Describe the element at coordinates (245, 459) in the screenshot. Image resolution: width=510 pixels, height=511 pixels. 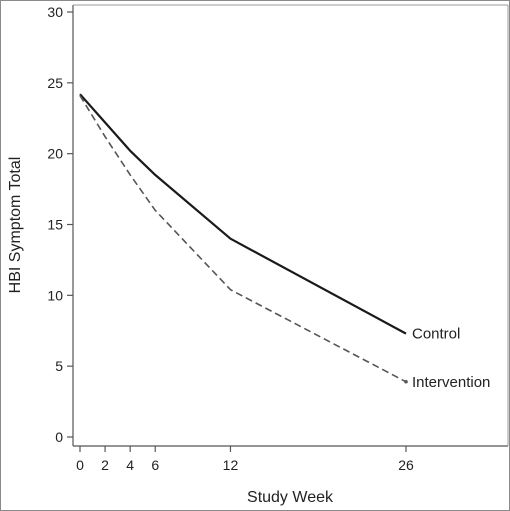
I see `x-axis: 0 2 4 6 12 26` at that location.